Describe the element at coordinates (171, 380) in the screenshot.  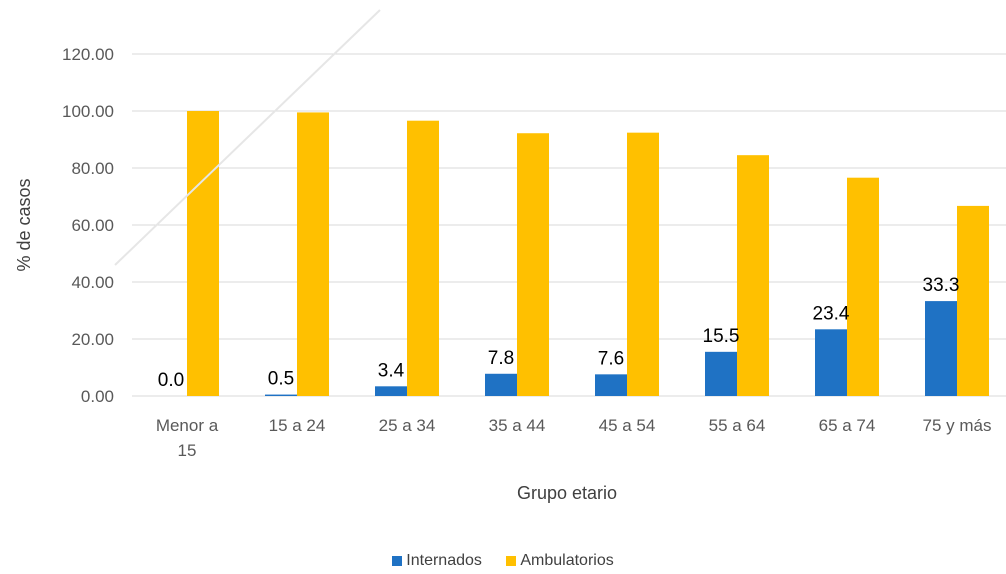
I see `data-label-internados-0: 0.0` at that location.